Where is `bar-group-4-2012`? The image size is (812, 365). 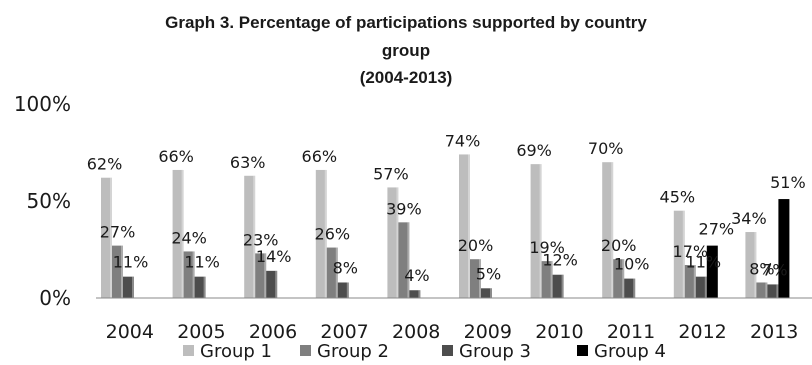
bar-group-4-2012 is located at coordinates (712, 271).